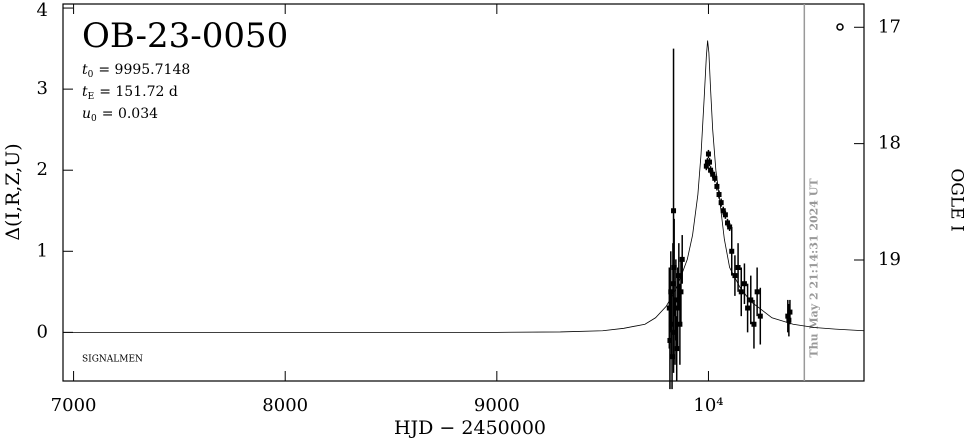  I want to click on y2-tick-label: 18, so click(889, 143).